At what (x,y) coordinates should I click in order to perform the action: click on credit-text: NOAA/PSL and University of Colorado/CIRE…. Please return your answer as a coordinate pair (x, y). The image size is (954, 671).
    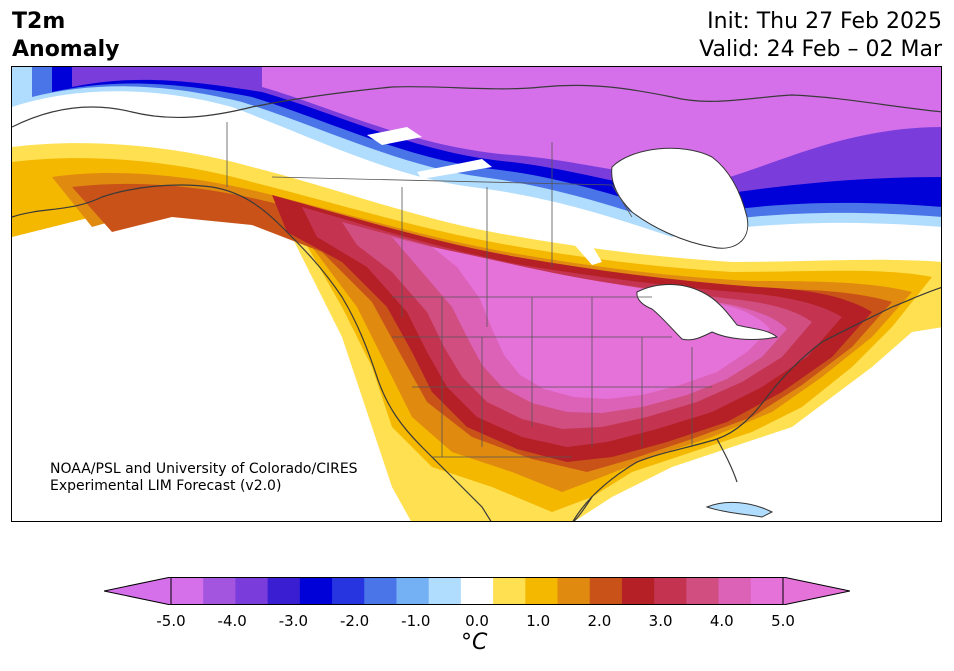
    Looking at the image, I should click on (204, 478).